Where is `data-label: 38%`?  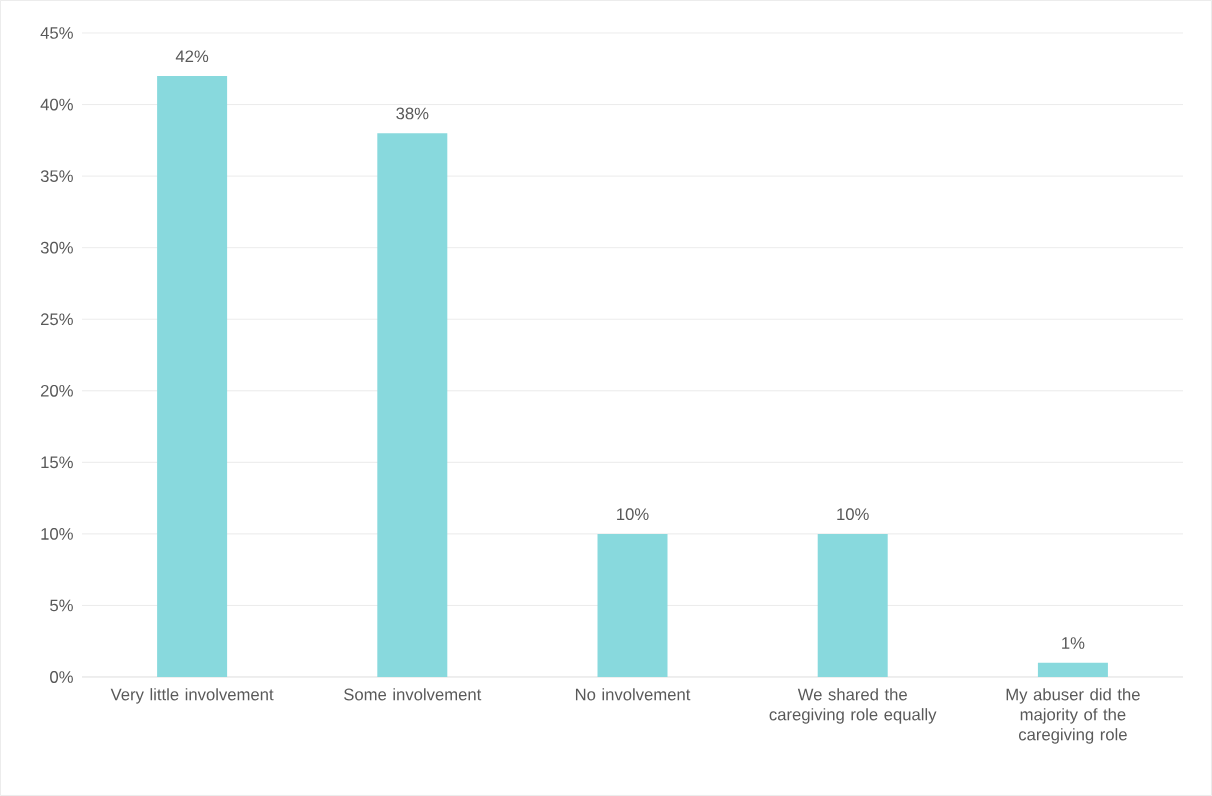 data-label: 38% is located at coordinates (412, 113).